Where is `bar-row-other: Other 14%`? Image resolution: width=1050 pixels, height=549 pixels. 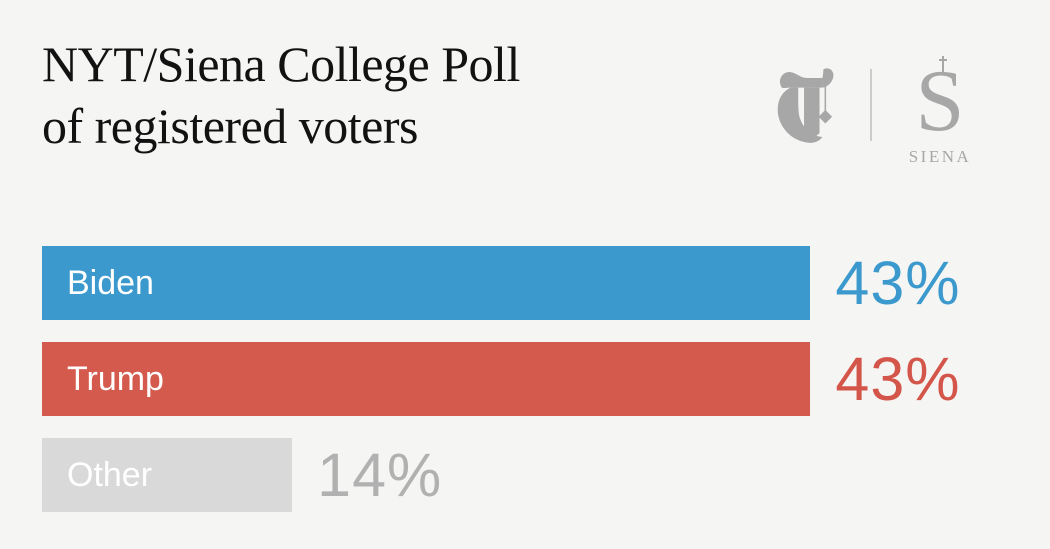
bar-row-other: Other 14% is located at coordinates (501, 475).